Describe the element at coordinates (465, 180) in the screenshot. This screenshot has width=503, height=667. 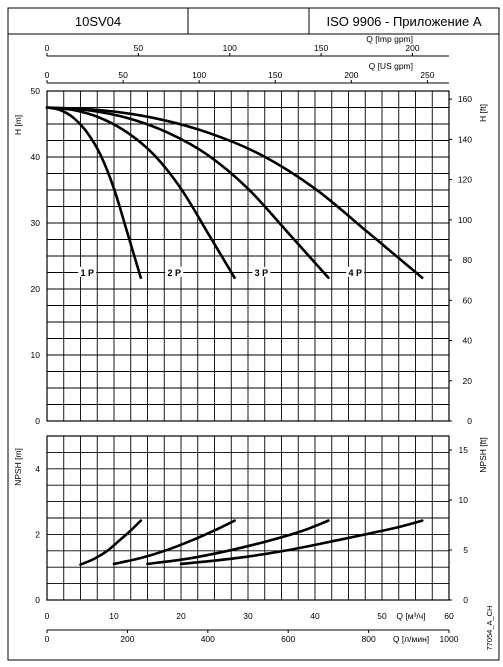
I see `y-ft-tick-label: 120` at that location.